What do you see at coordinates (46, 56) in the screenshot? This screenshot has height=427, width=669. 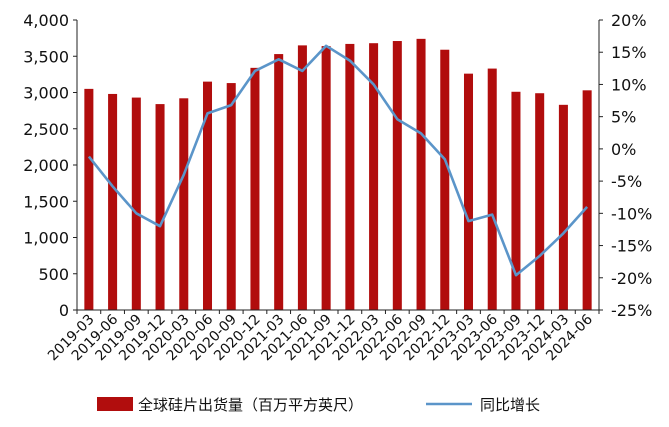 I see `left-tick-label: 3,500` at bounding box center [46, 56].